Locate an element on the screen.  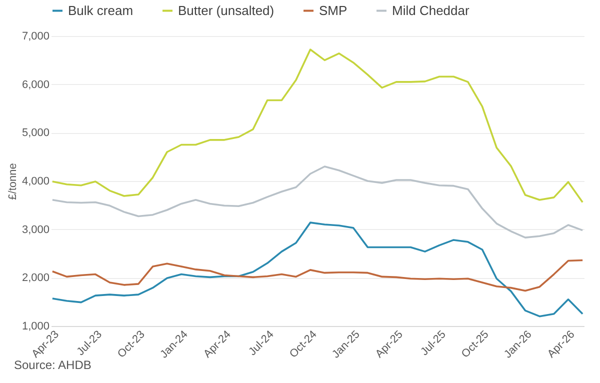
y-tick-label: 5,000 is located at coordinates (36, 133).